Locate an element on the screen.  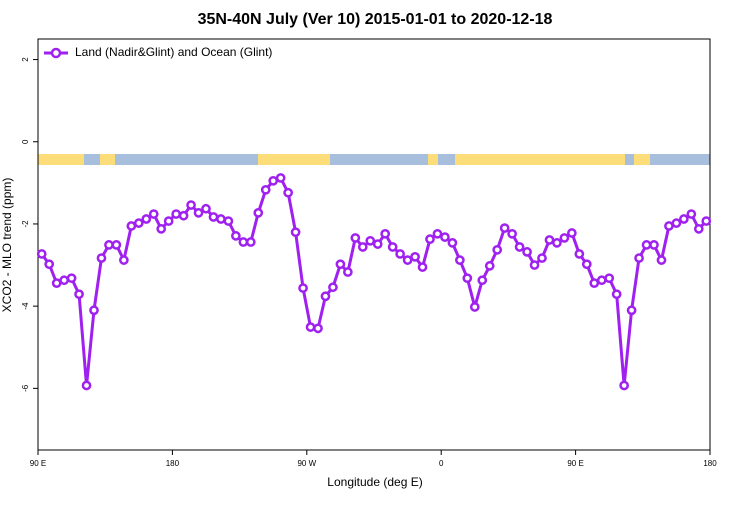
y-tick-label: -4 is located at coordinates (25, 306).